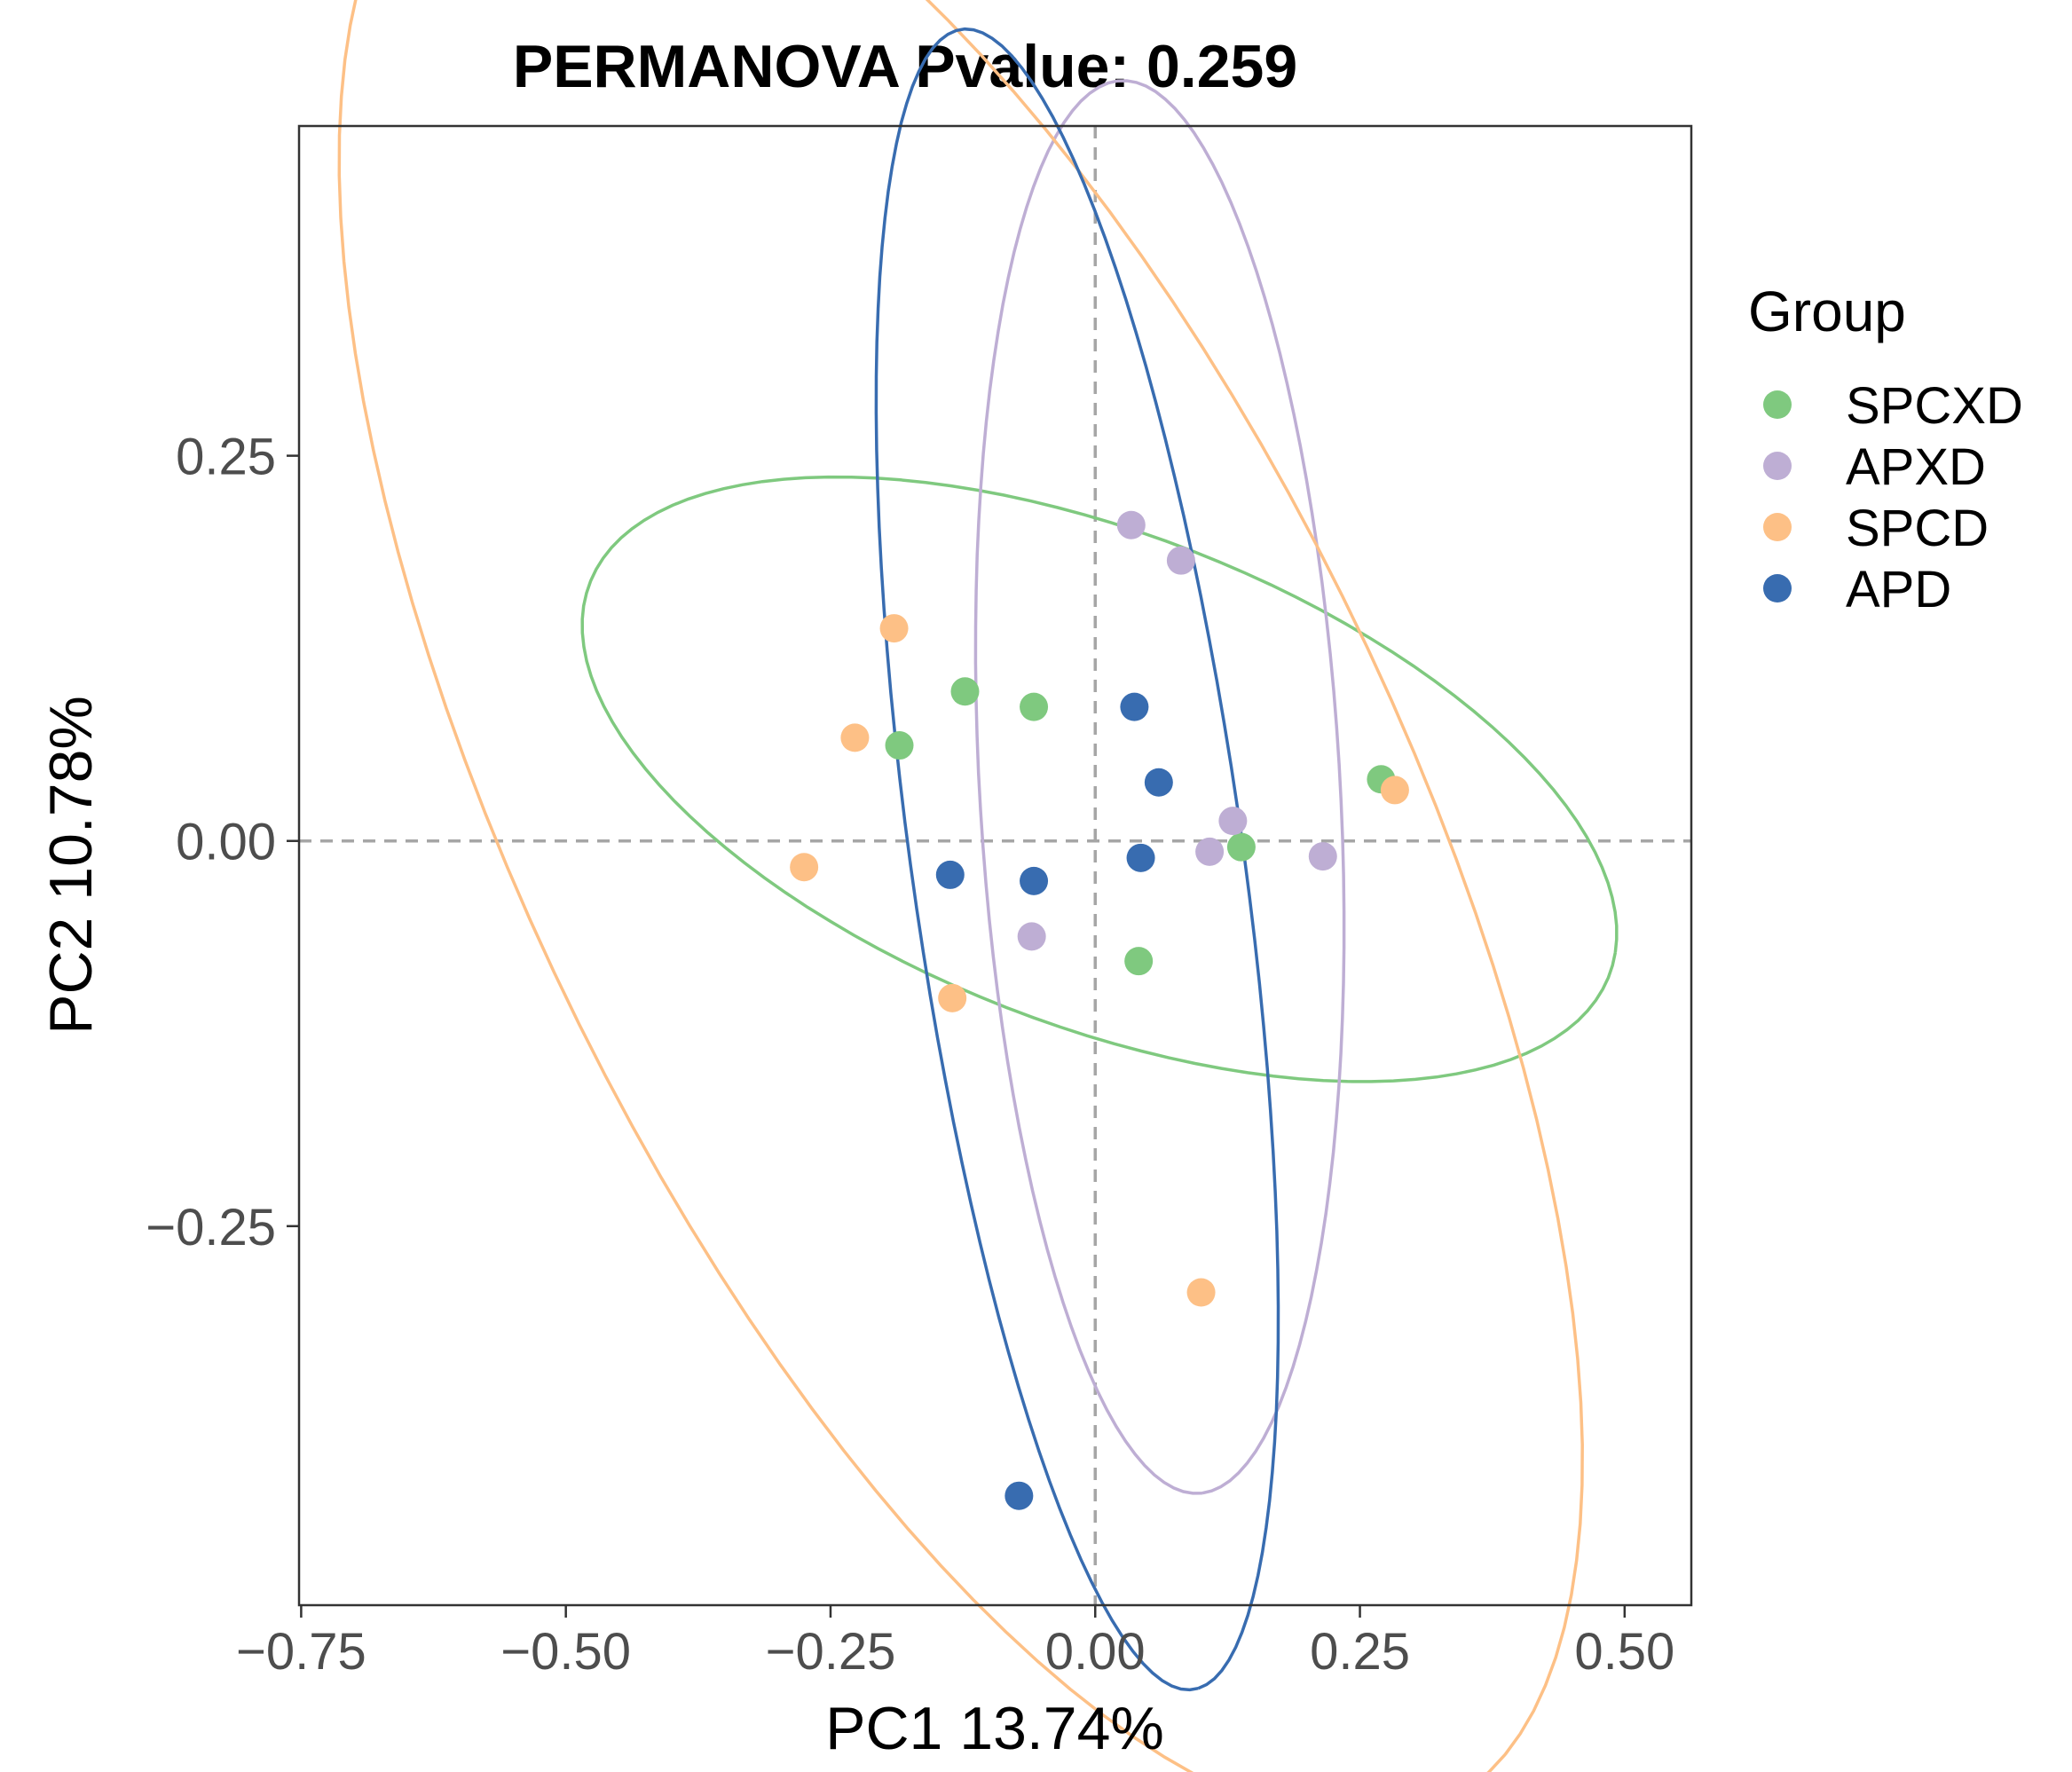 This screenshot has height=1772, width=2072. Describe the element at coordinates (1778, 527) in the screenshot. I see `legend-key-spcd` at that location.